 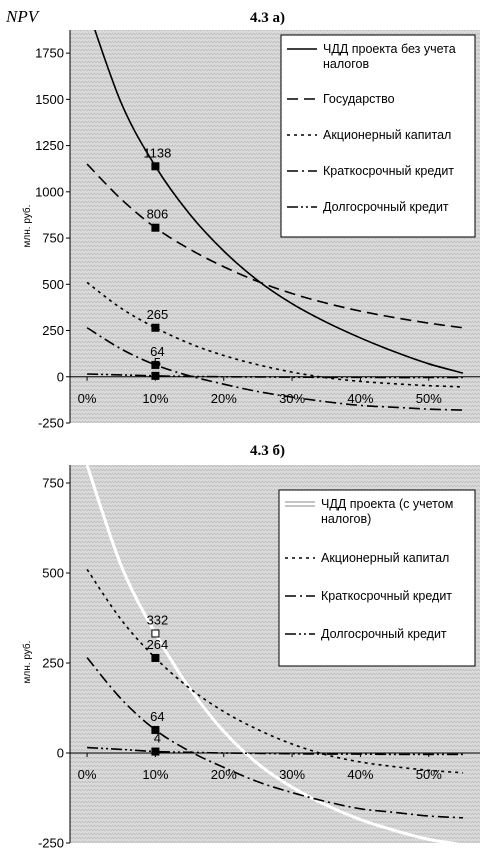 What do you see at coordinates (158, 644) in the screenshot?
I see `data-label: 264` at bounding box center [158, 644].